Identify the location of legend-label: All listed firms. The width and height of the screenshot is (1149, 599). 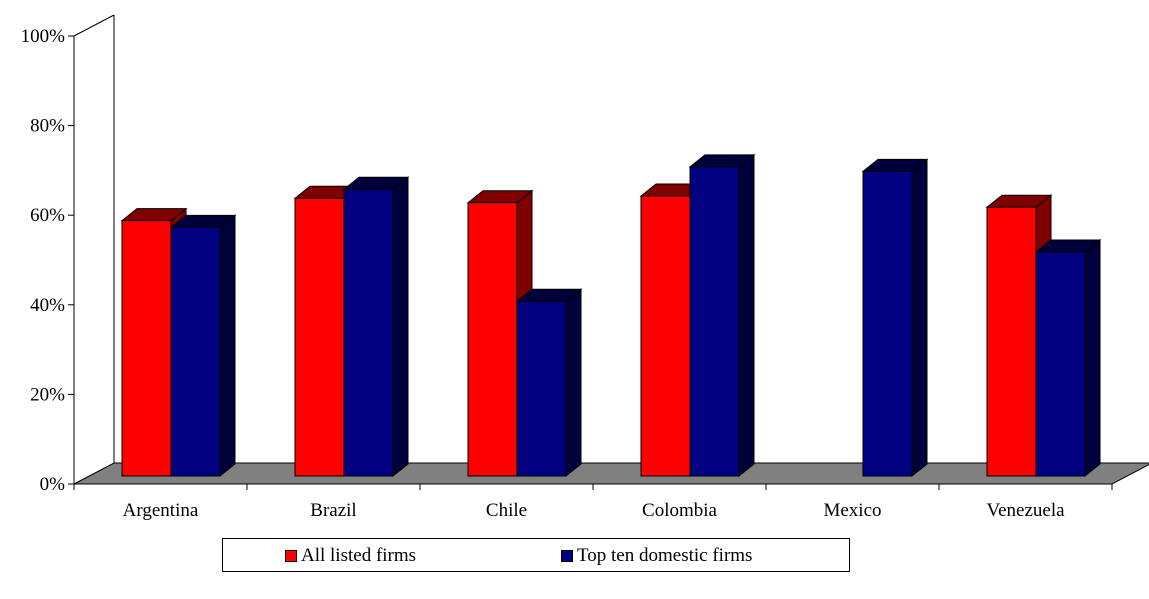
(359, 555).